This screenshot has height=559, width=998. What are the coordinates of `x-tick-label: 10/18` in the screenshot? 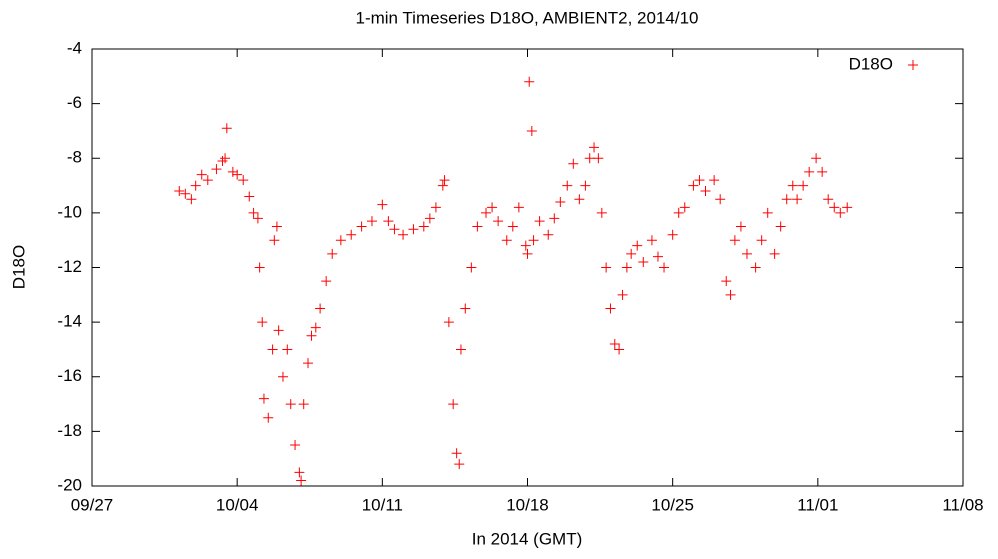 It's located at (527, 504).